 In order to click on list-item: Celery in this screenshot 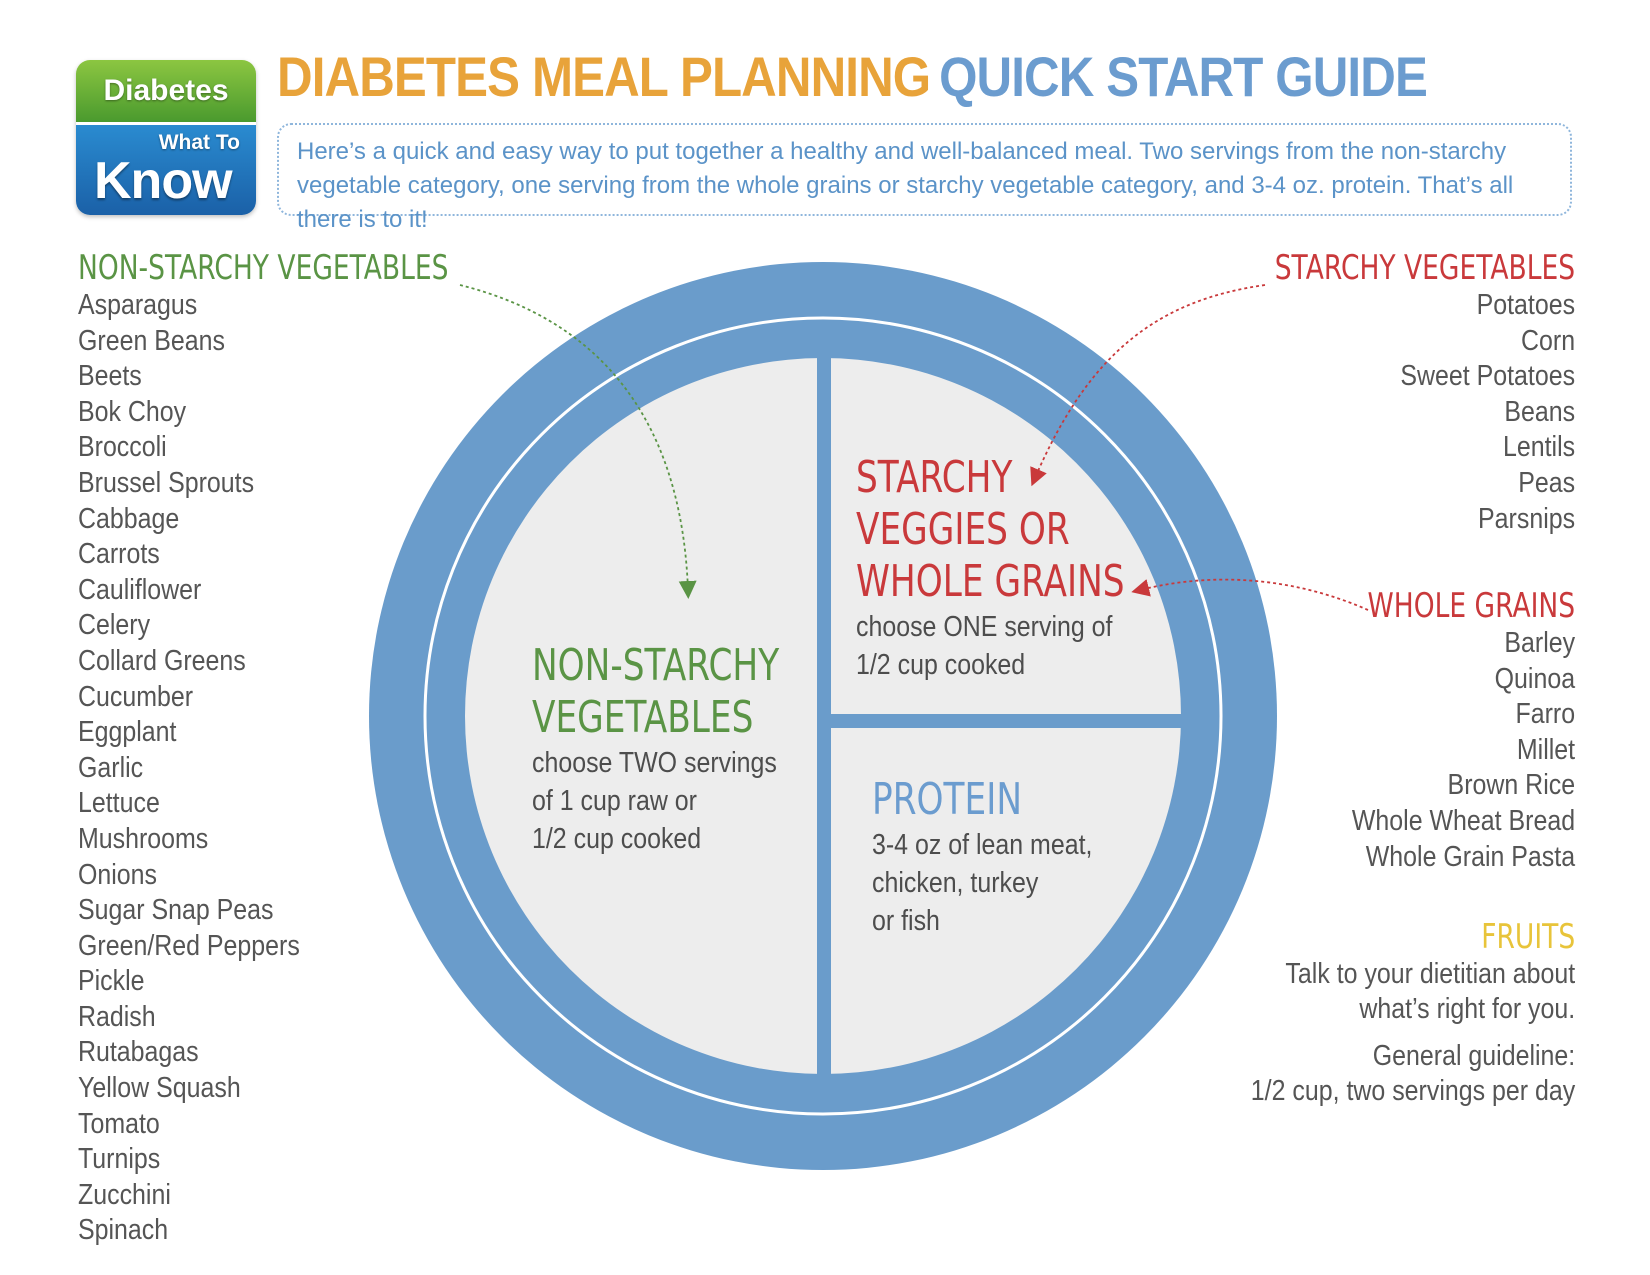, I will do `click(114, 625)`.